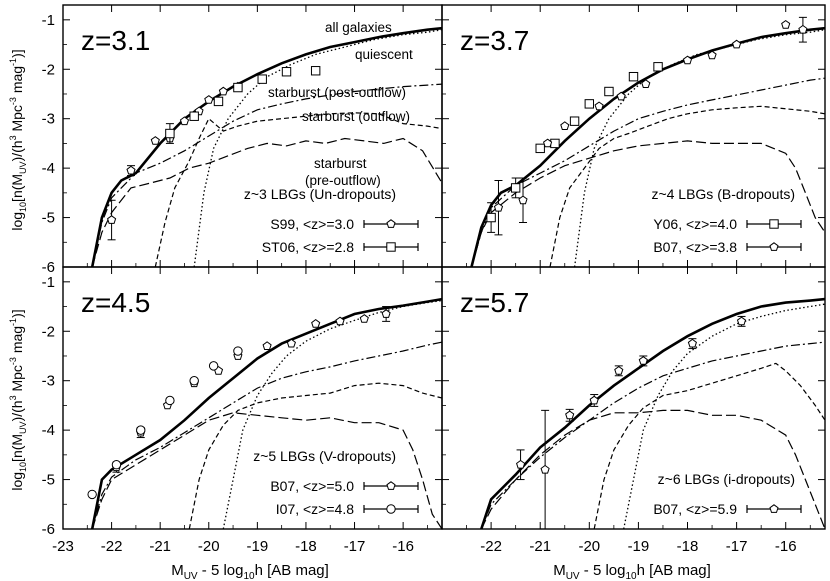 This screenshot has height=581, width=830. I want to click on legend-entry-label: S99, <z>=3.0, so click(312, 224).